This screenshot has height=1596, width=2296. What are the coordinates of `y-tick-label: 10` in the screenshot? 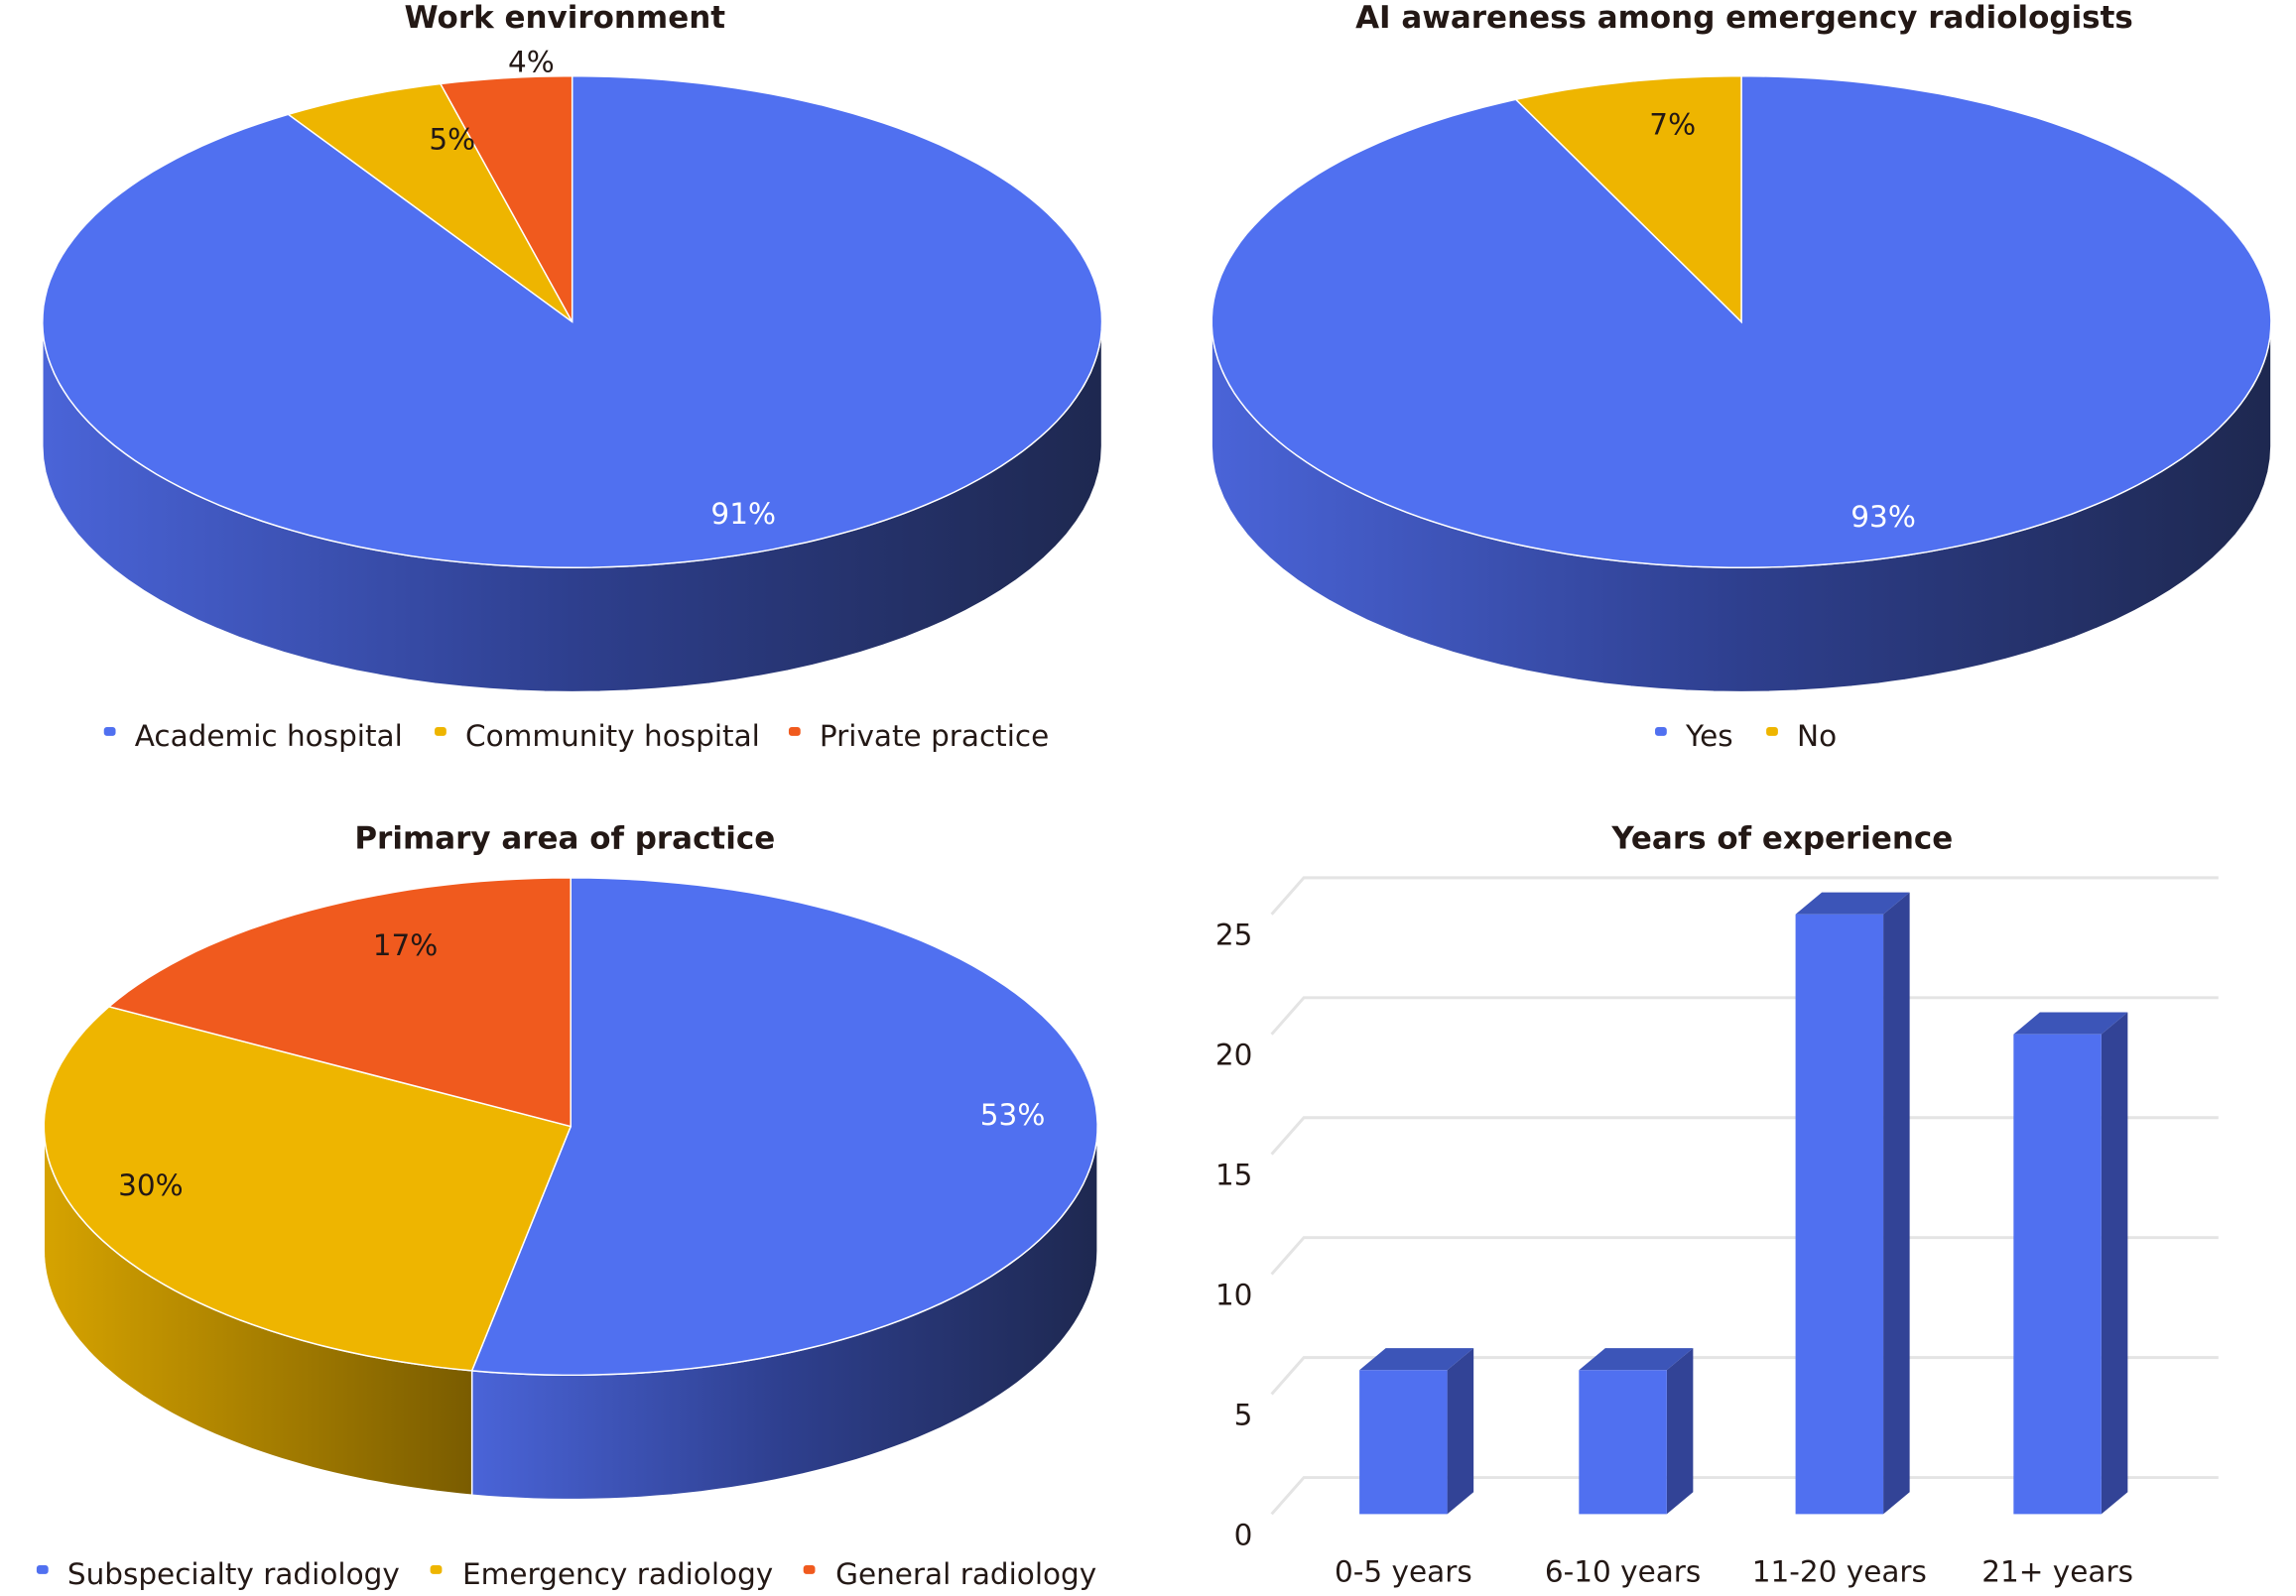 It's located at (1234, 1296).